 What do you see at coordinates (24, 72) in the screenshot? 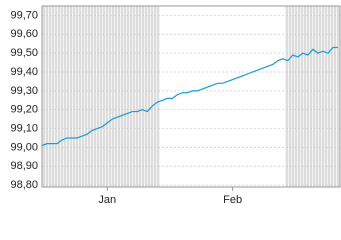
I see `y-tick-label: 99,40` at bounding box center [24, 72].